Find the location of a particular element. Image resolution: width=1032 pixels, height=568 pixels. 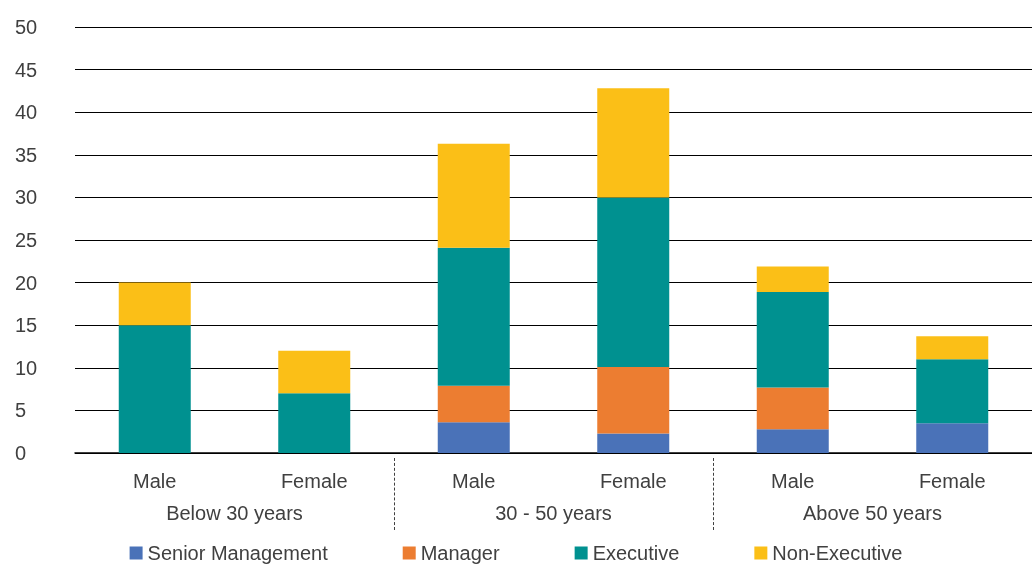

legend-label: Executive is located at coordinates (636, 553).